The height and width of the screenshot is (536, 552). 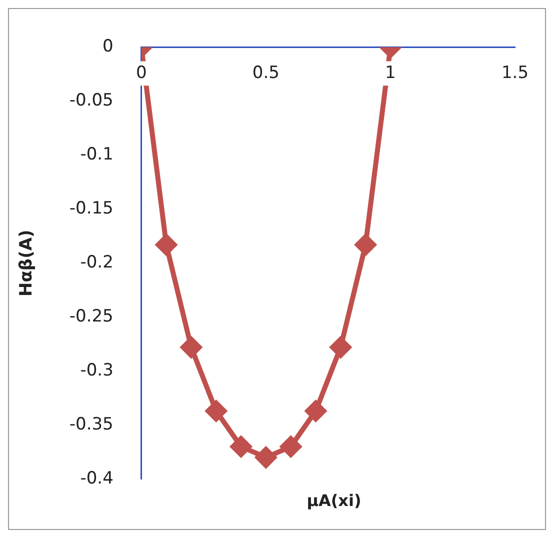 What do you see at coordinates (91, 100) in the screenshot?
I see `y-tick-label: -0.05` at bounding box center [91, 100].